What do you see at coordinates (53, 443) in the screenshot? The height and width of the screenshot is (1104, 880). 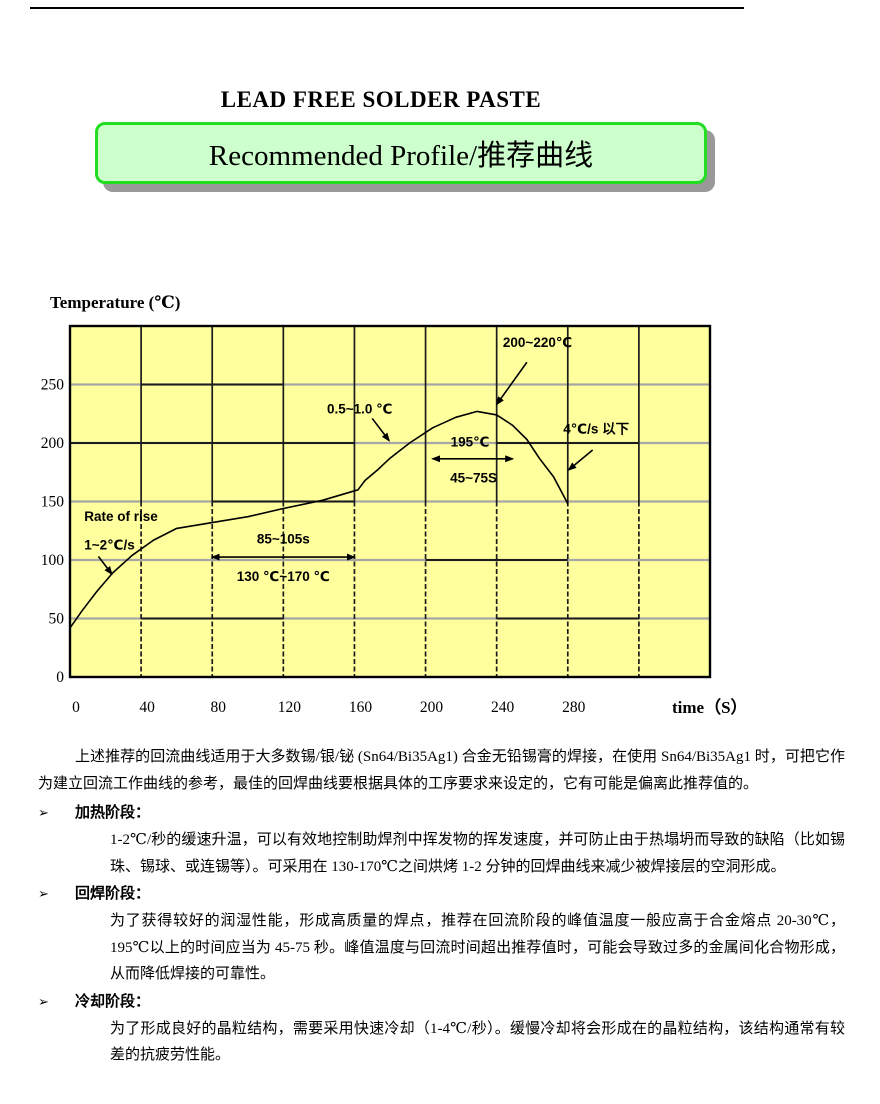 I see `y-tick-label: 200` at bounding box center [53, 443].